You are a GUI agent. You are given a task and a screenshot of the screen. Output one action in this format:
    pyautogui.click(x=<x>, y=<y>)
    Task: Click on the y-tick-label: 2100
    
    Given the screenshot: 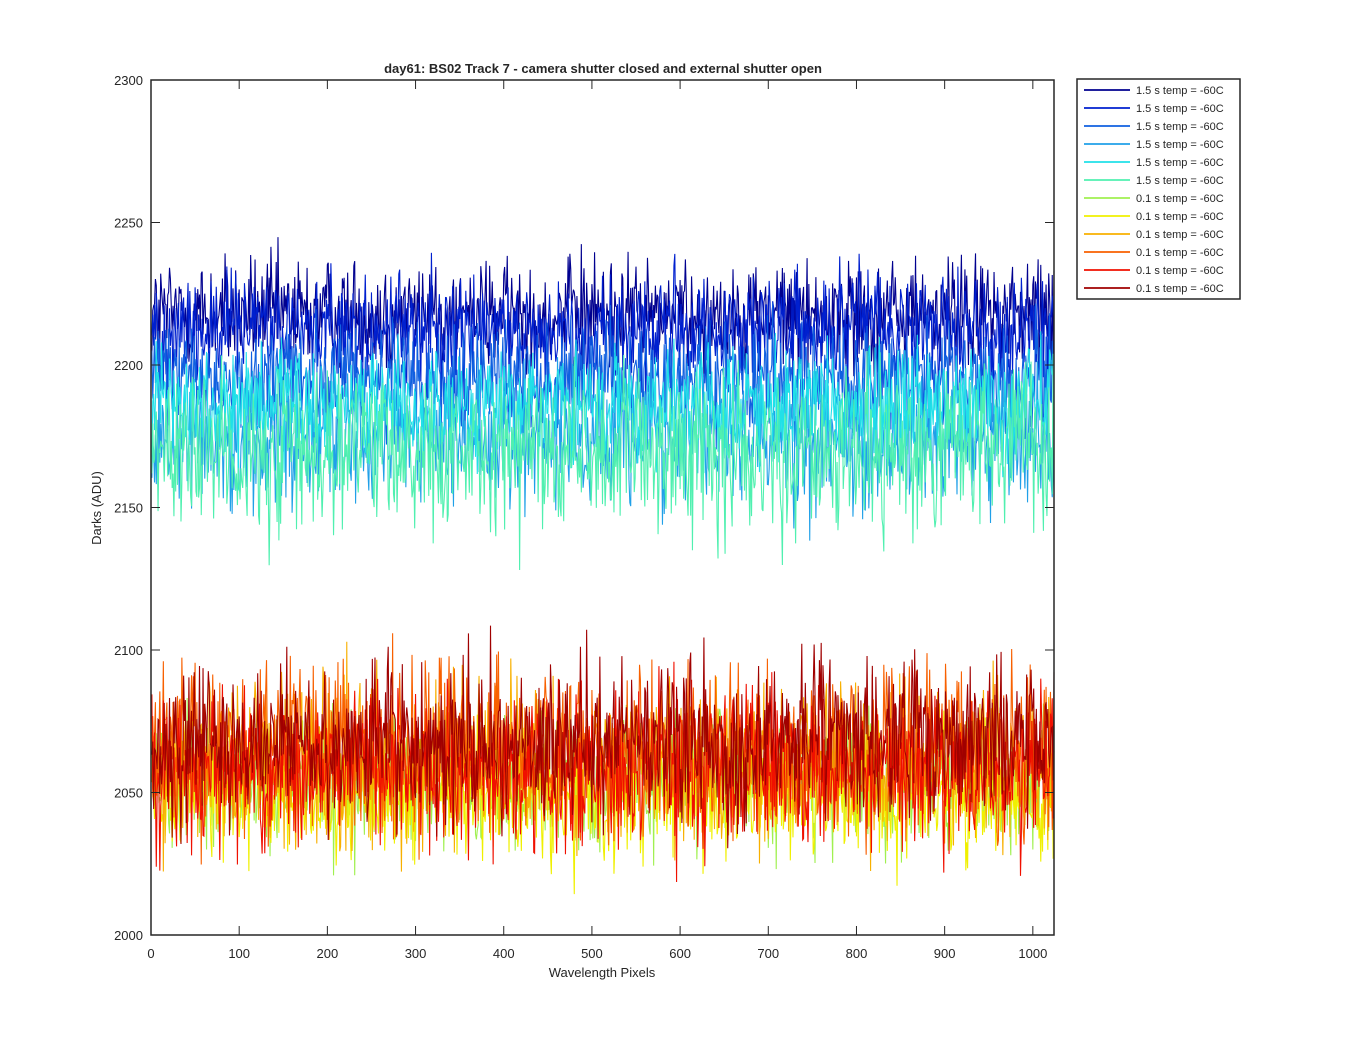 What is the action you would take?
    pyautogui.click(x=128, y=650)
    